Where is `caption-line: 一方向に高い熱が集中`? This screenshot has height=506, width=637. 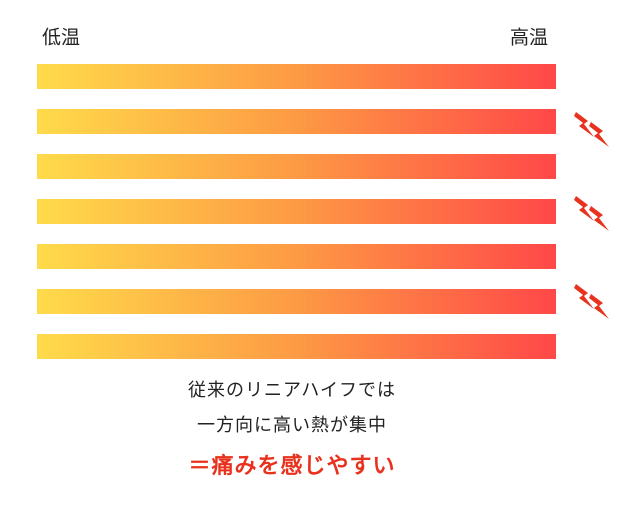
caption-line: 一方向に高い熱が集中 is located at coordinates (292, 425).